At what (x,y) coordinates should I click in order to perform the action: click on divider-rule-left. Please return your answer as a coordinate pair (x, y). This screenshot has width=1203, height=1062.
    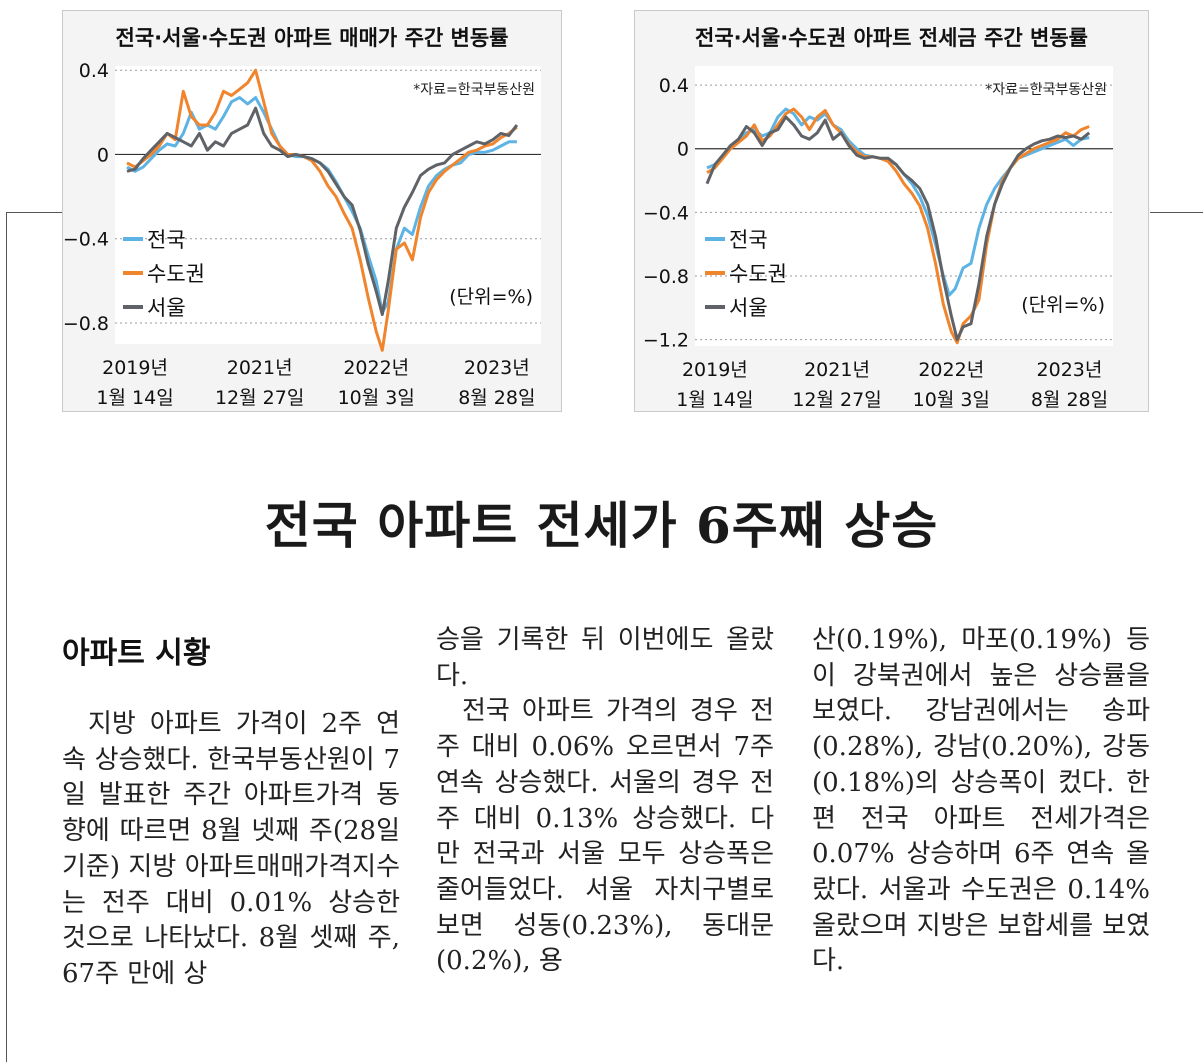
    Looking at the image, I should click on (34, 212).